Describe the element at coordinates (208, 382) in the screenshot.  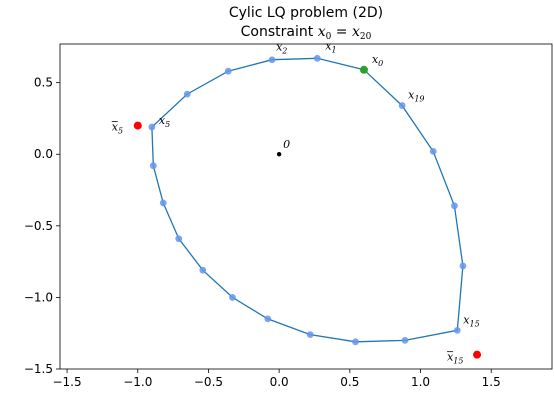
I see `x-tick-label: −0.5` at that location.